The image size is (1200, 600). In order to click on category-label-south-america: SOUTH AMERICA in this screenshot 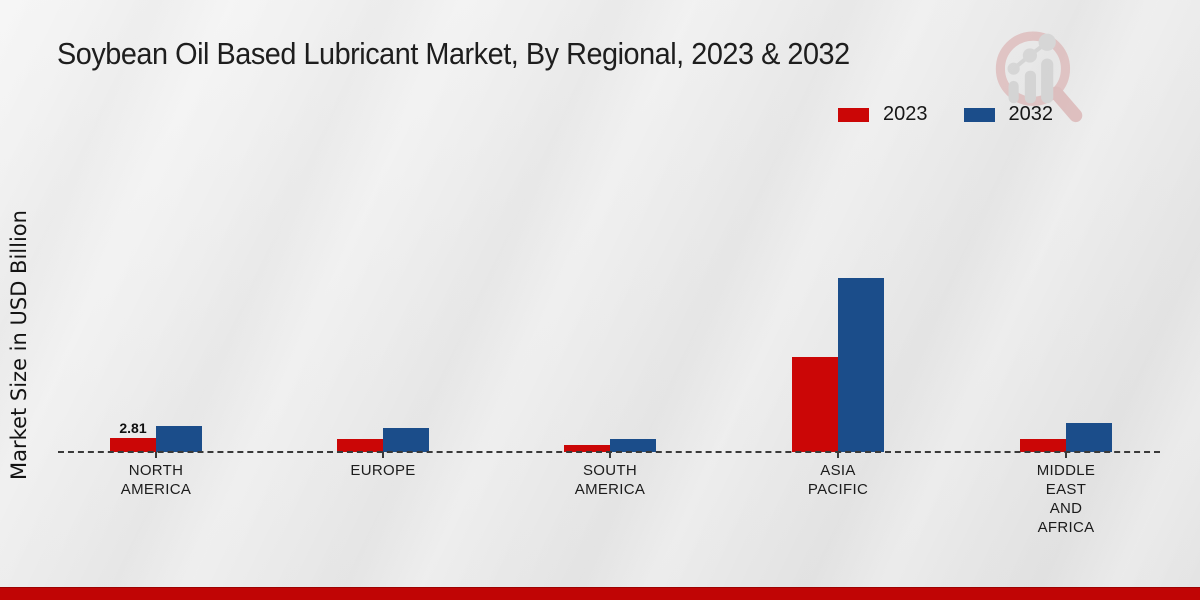, I will do `click(610, 480)`.